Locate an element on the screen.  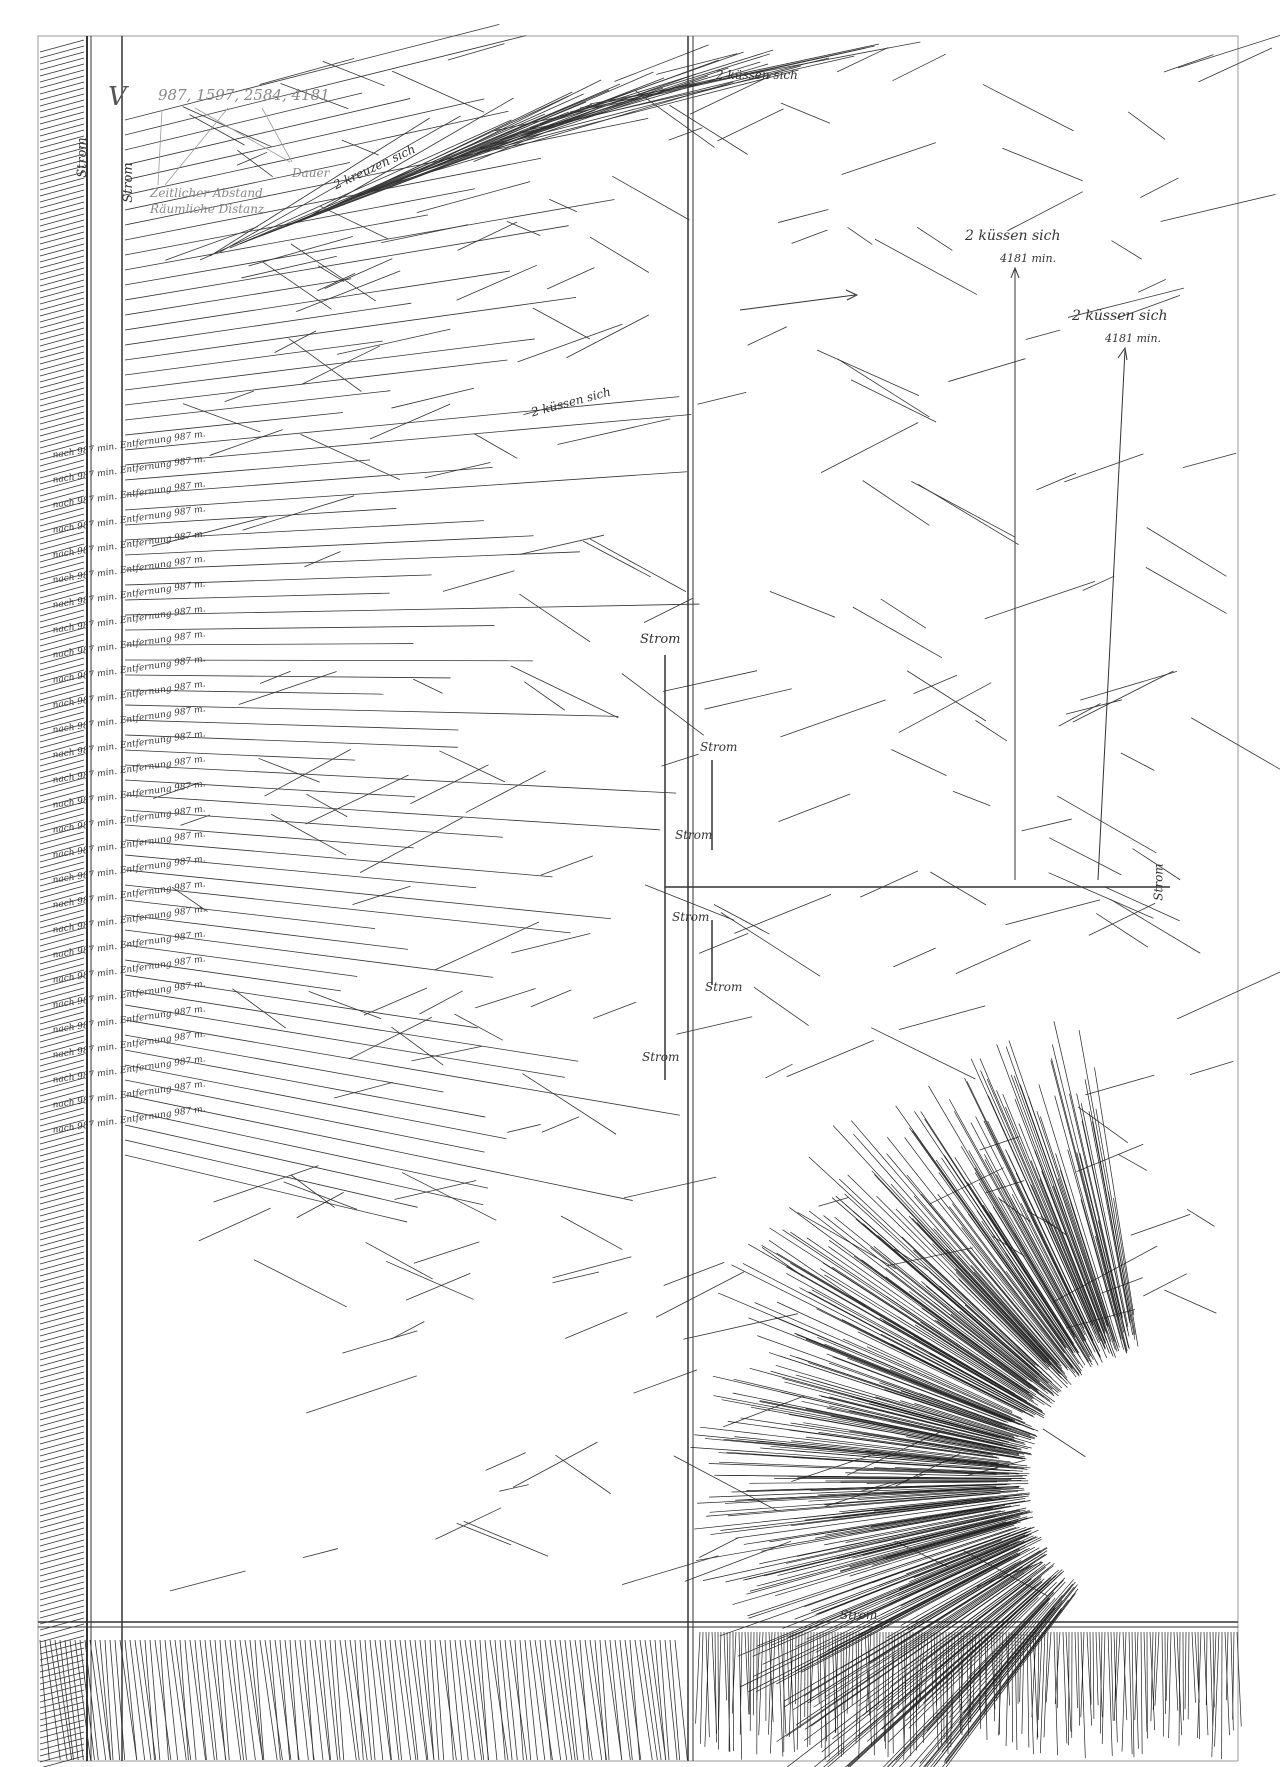
legend-temporal: Zeitlicher Abstand is located at coordinates (206, 193).